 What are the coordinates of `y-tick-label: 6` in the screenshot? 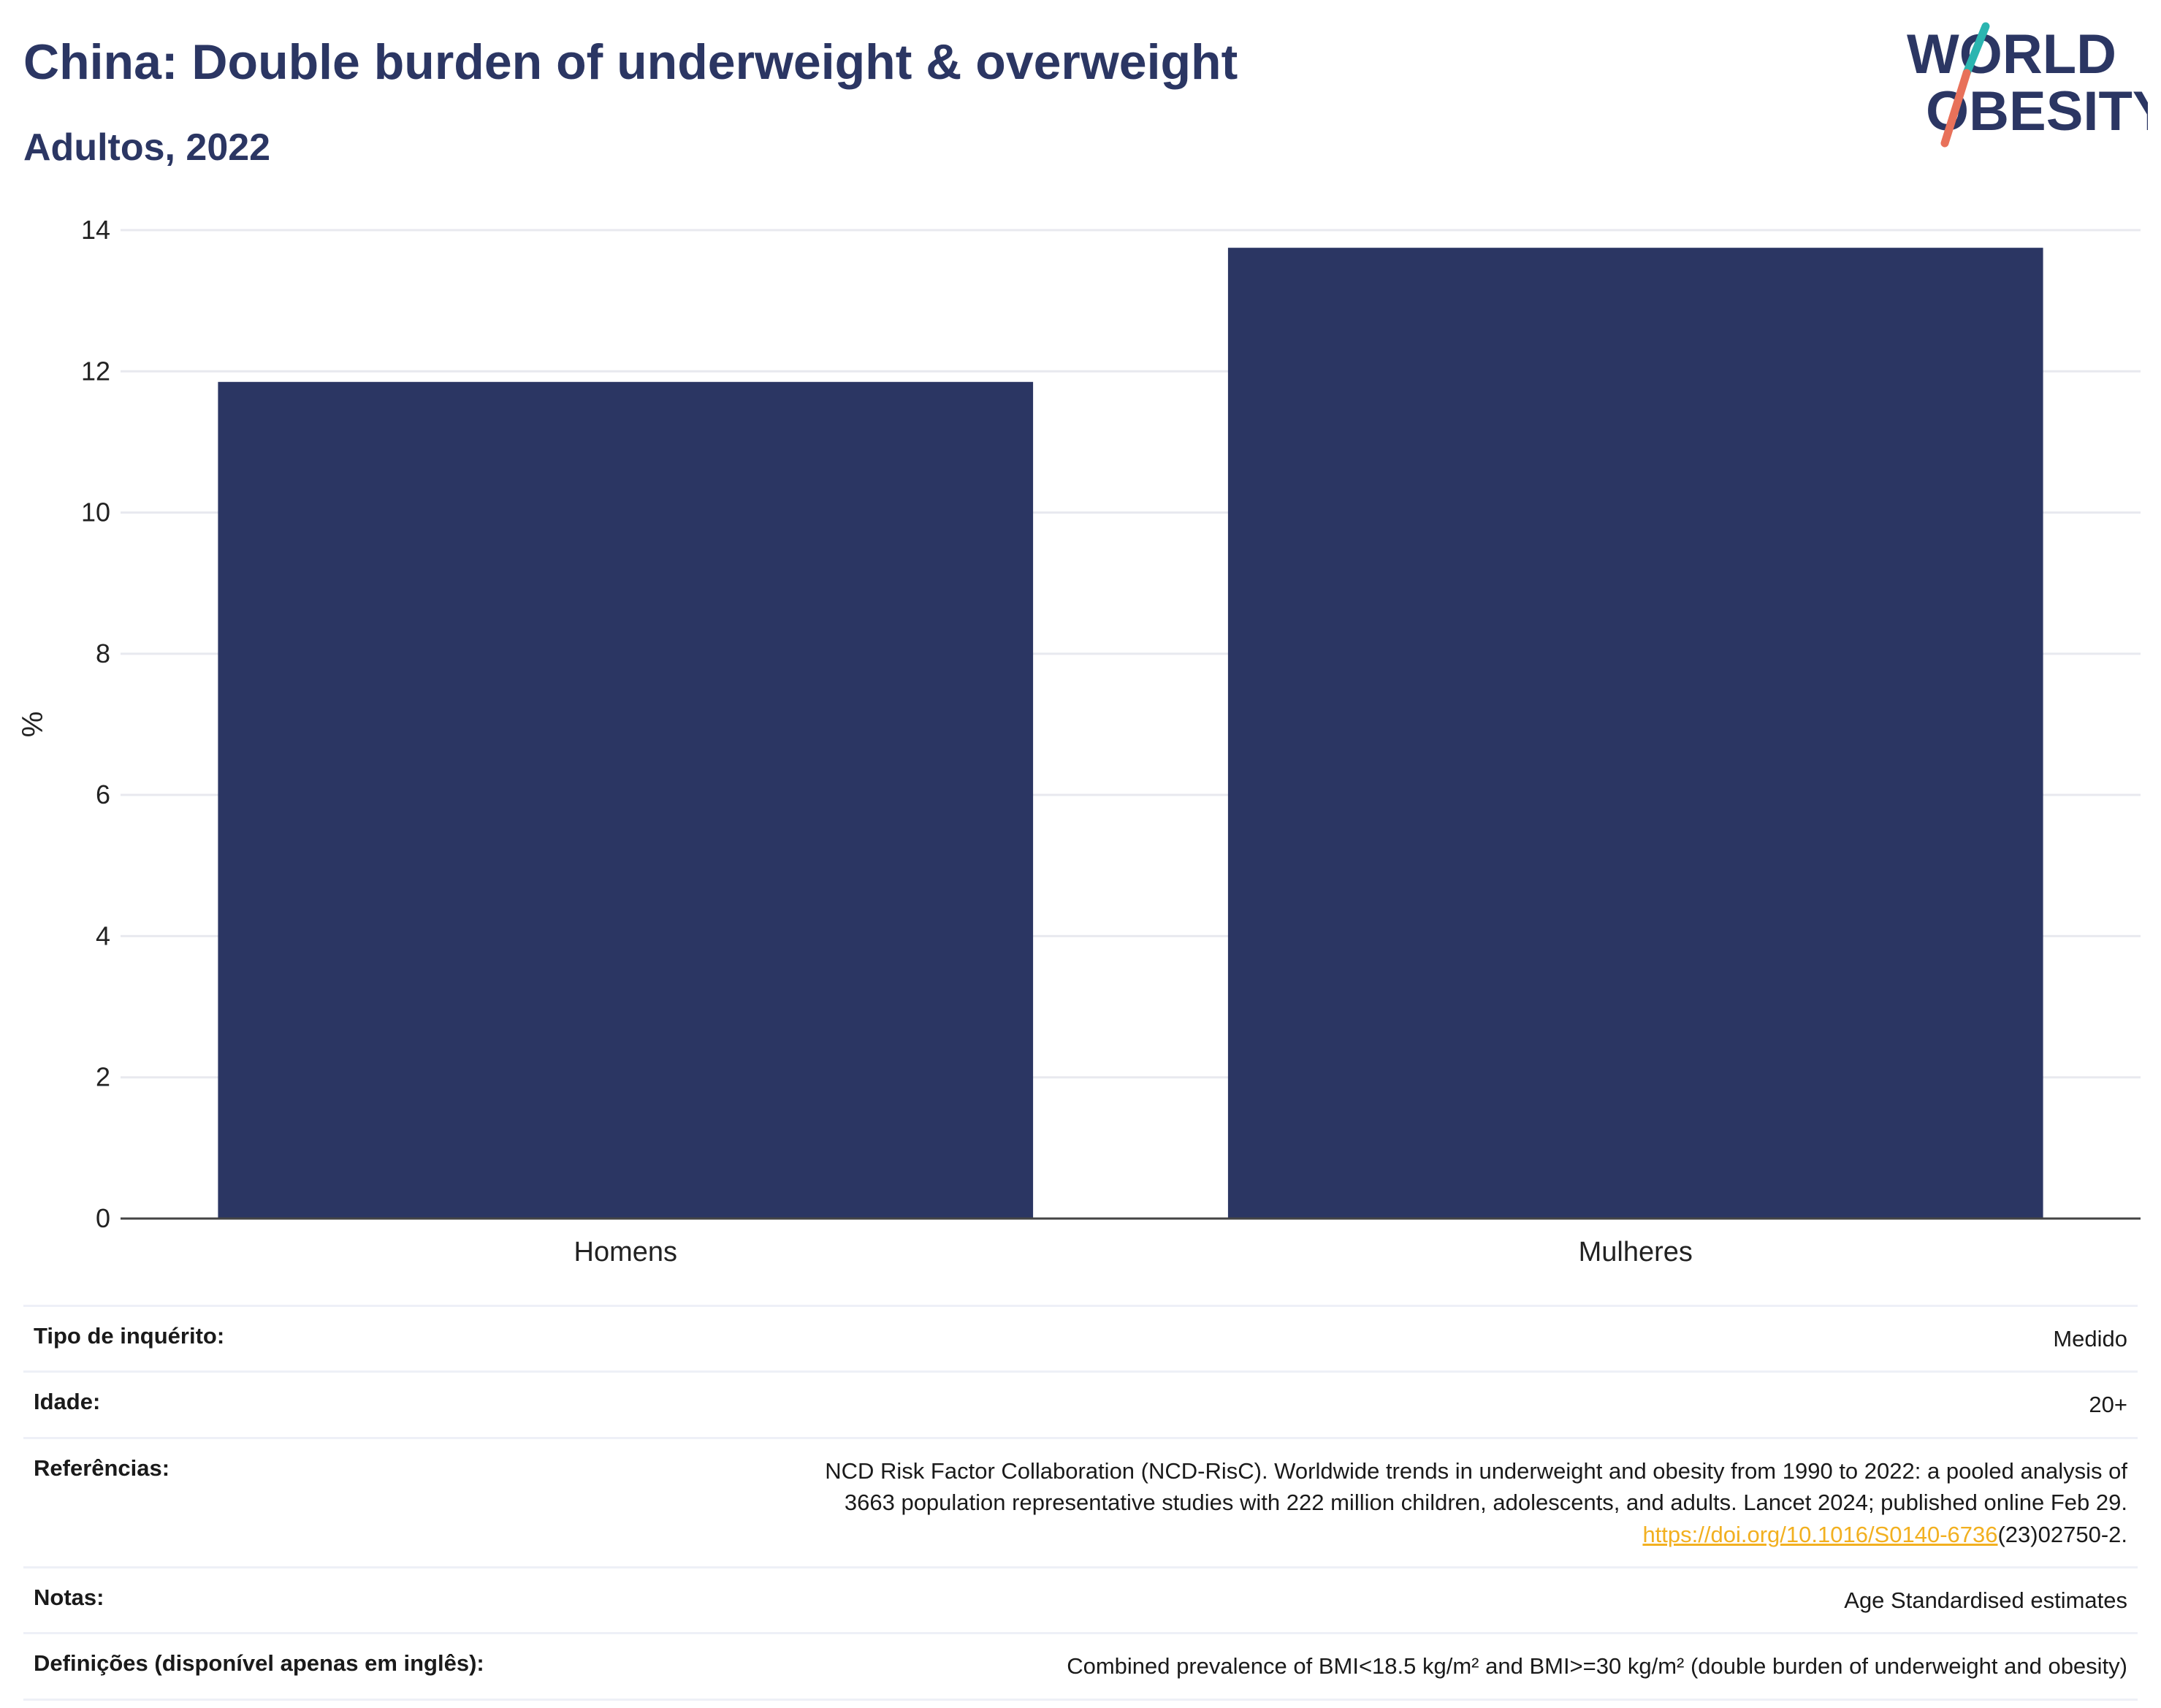 It's located at (103, 794).